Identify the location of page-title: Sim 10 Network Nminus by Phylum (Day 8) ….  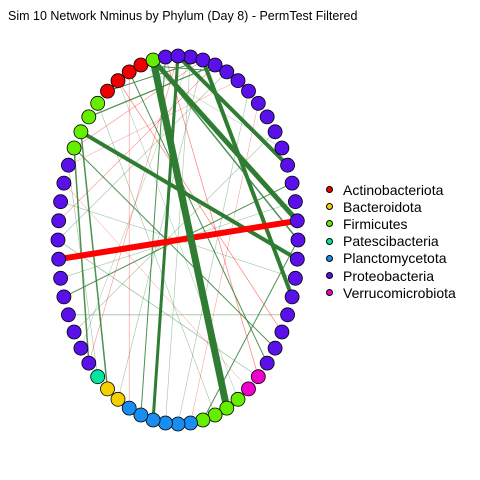
(183, 16).